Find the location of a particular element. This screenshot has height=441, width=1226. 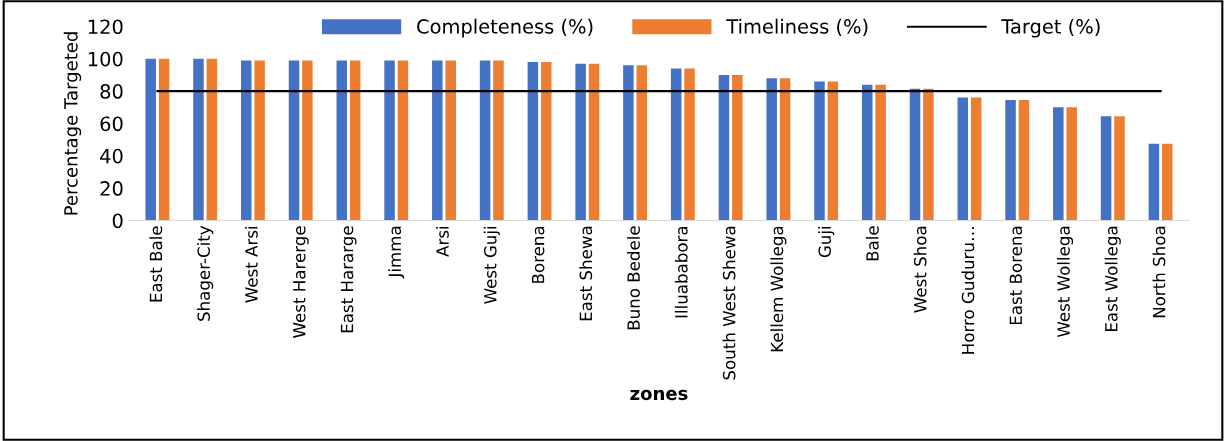

y-tick-label: 20 is located at coordinates (111, 188).